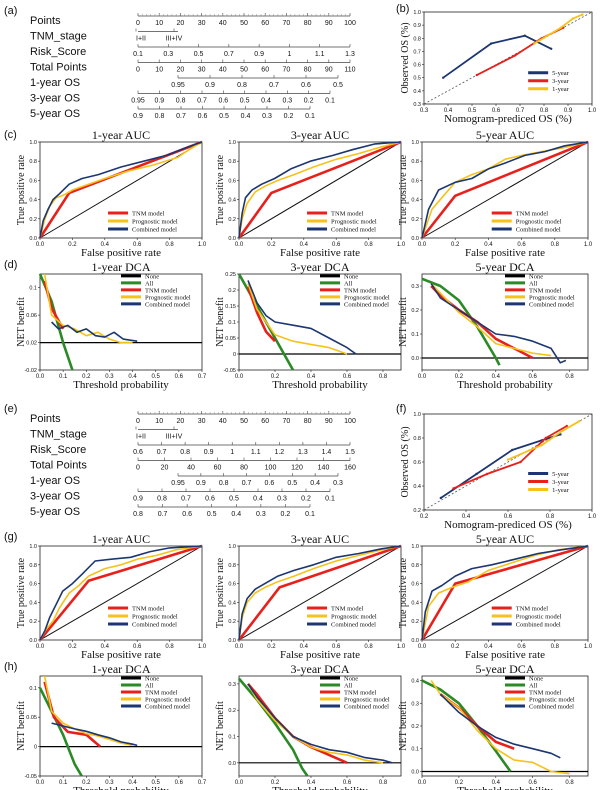 The image size is (600, 790). Describe the element at coordinates (329, 70) in the screenshot. I see `nomogram-tick-label: 90` at that location.